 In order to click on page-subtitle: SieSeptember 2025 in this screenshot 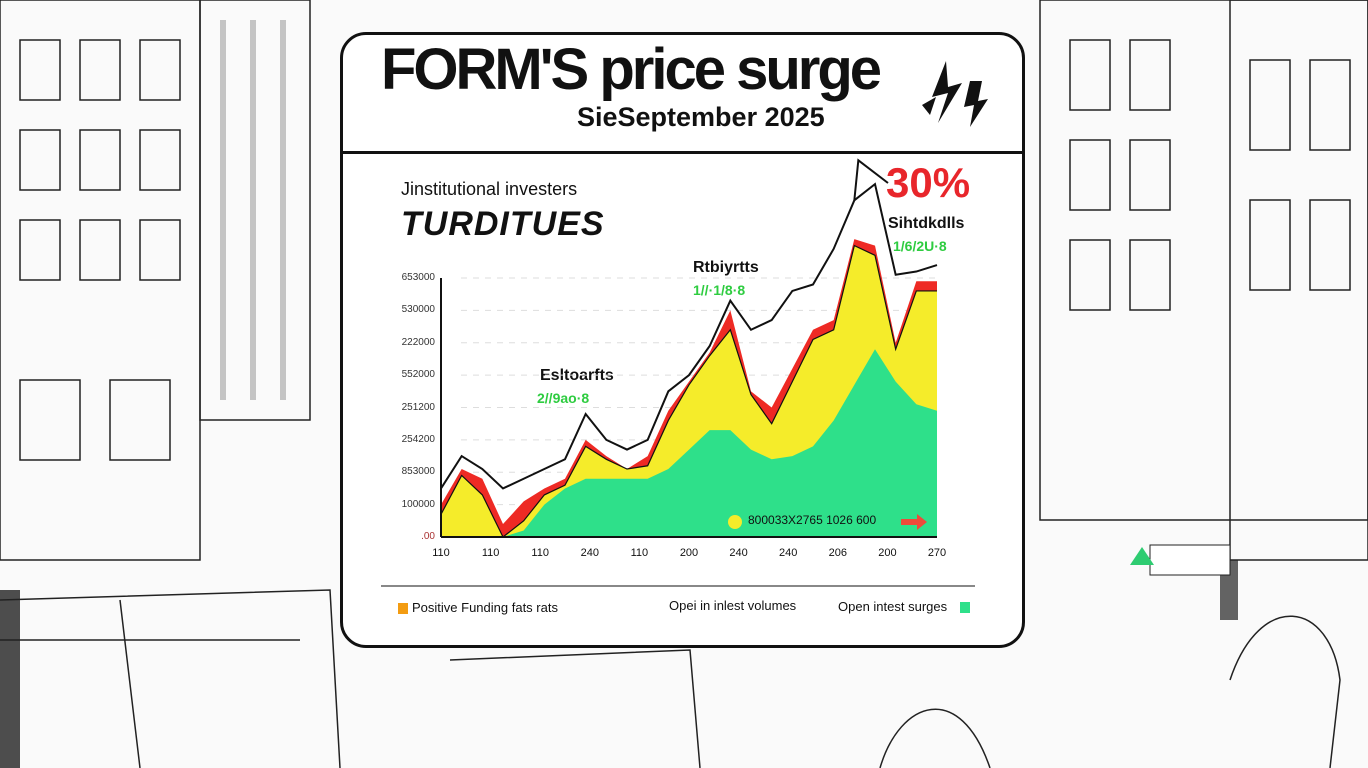, I will do `click(701, 117)`.